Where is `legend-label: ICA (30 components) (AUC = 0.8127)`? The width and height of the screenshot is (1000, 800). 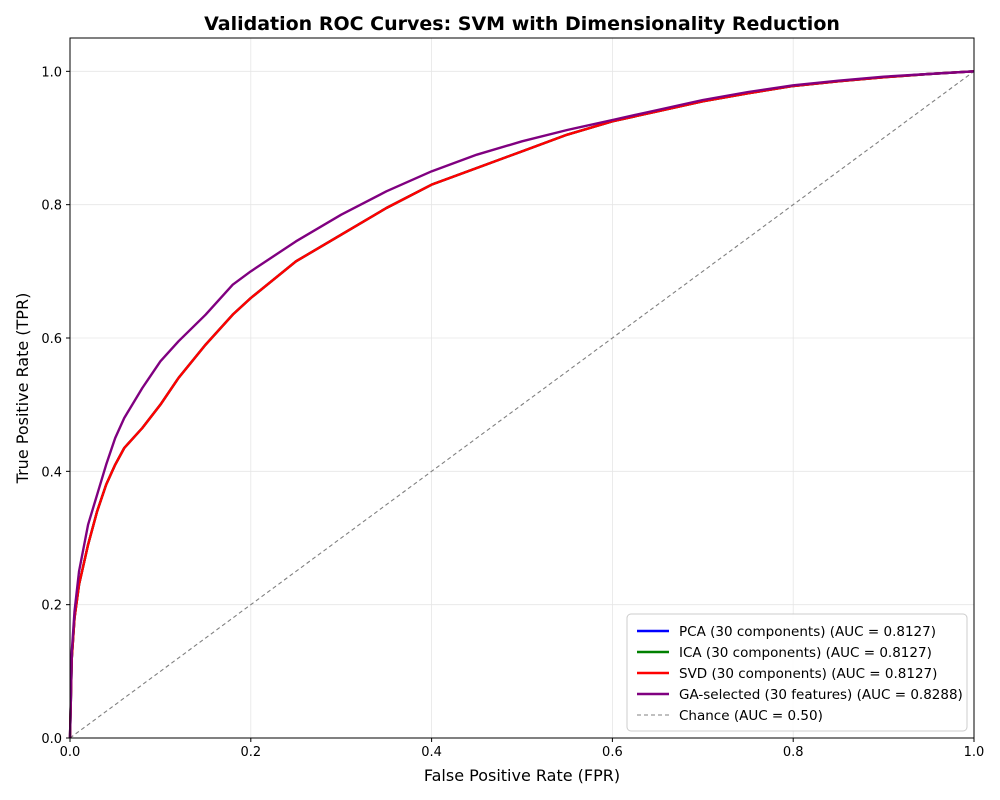
legend-label: ICA (30 components) (AUC = 0.8127) is located at coordinates (805, 653).